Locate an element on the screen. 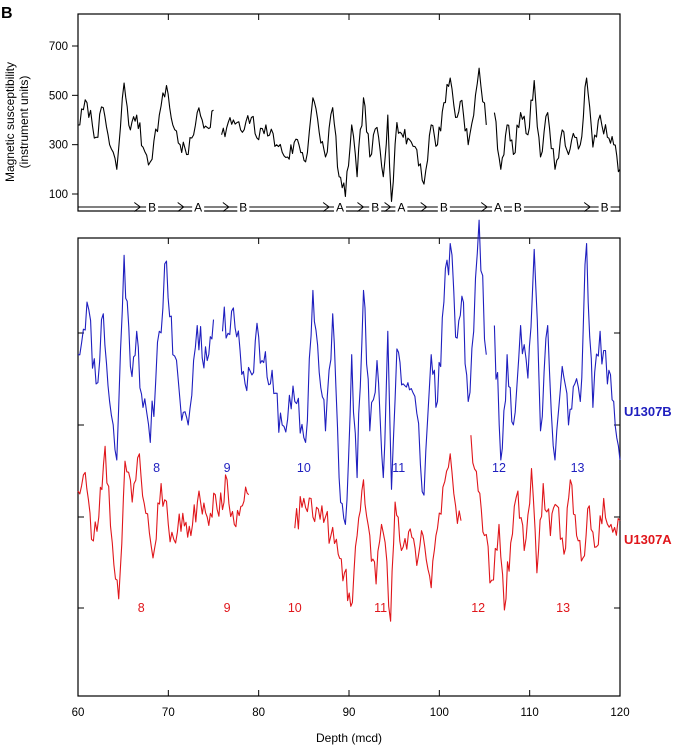  top-panel-series is located at coordinates (349, 134).